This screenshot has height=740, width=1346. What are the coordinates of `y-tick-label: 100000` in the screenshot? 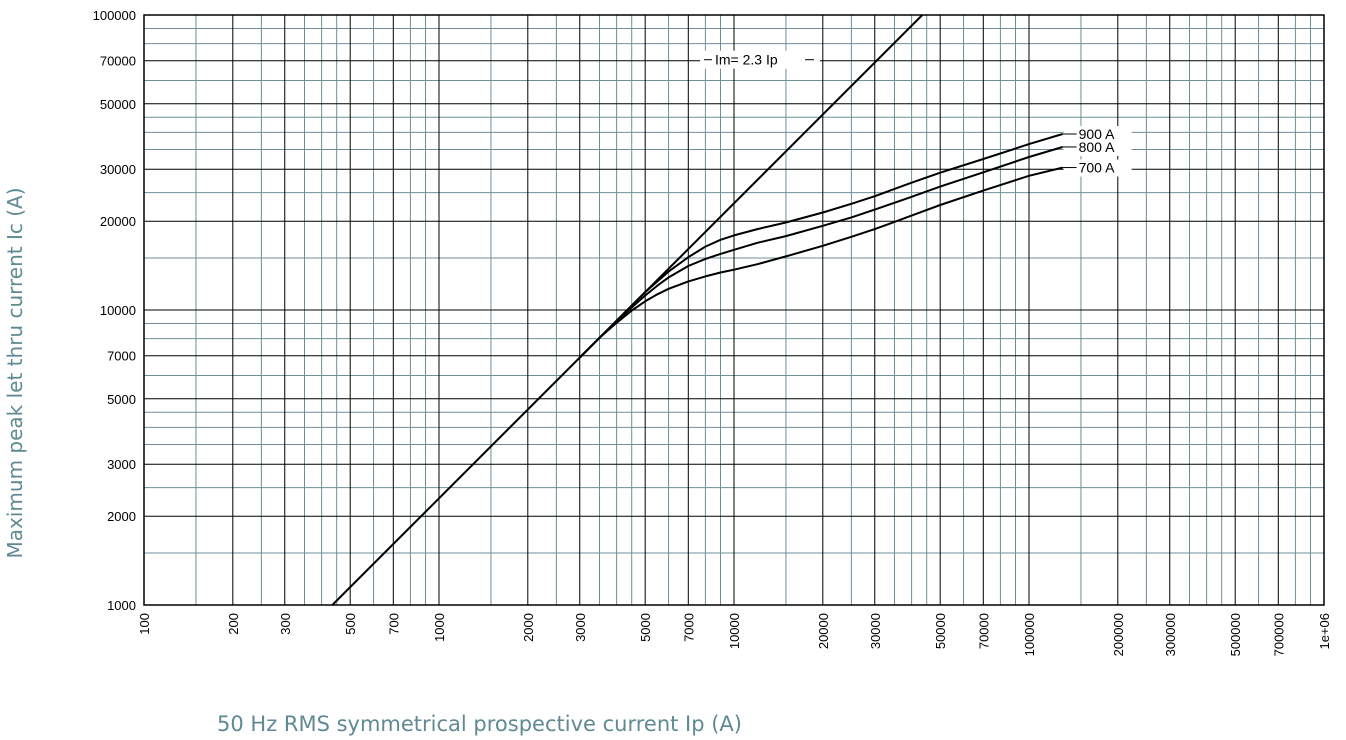 It's located at (114, 15).